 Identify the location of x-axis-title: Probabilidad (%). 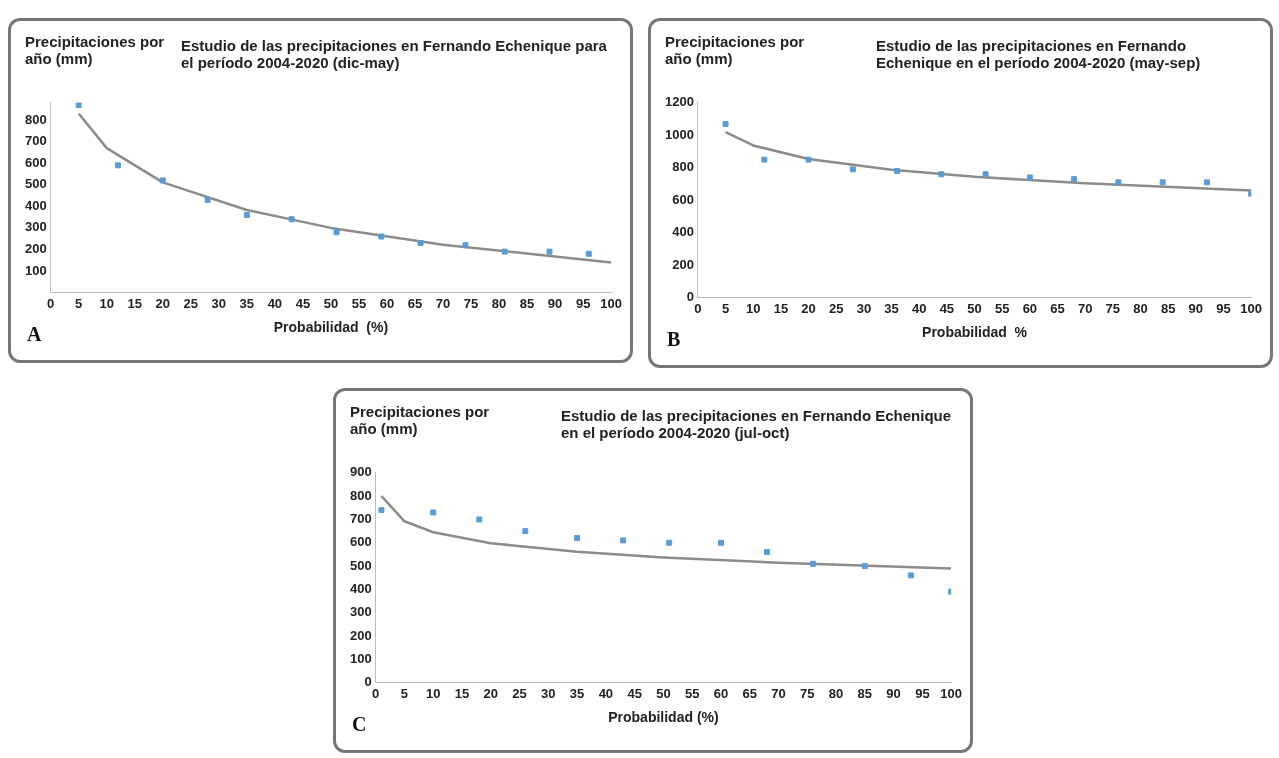
(663, 717).